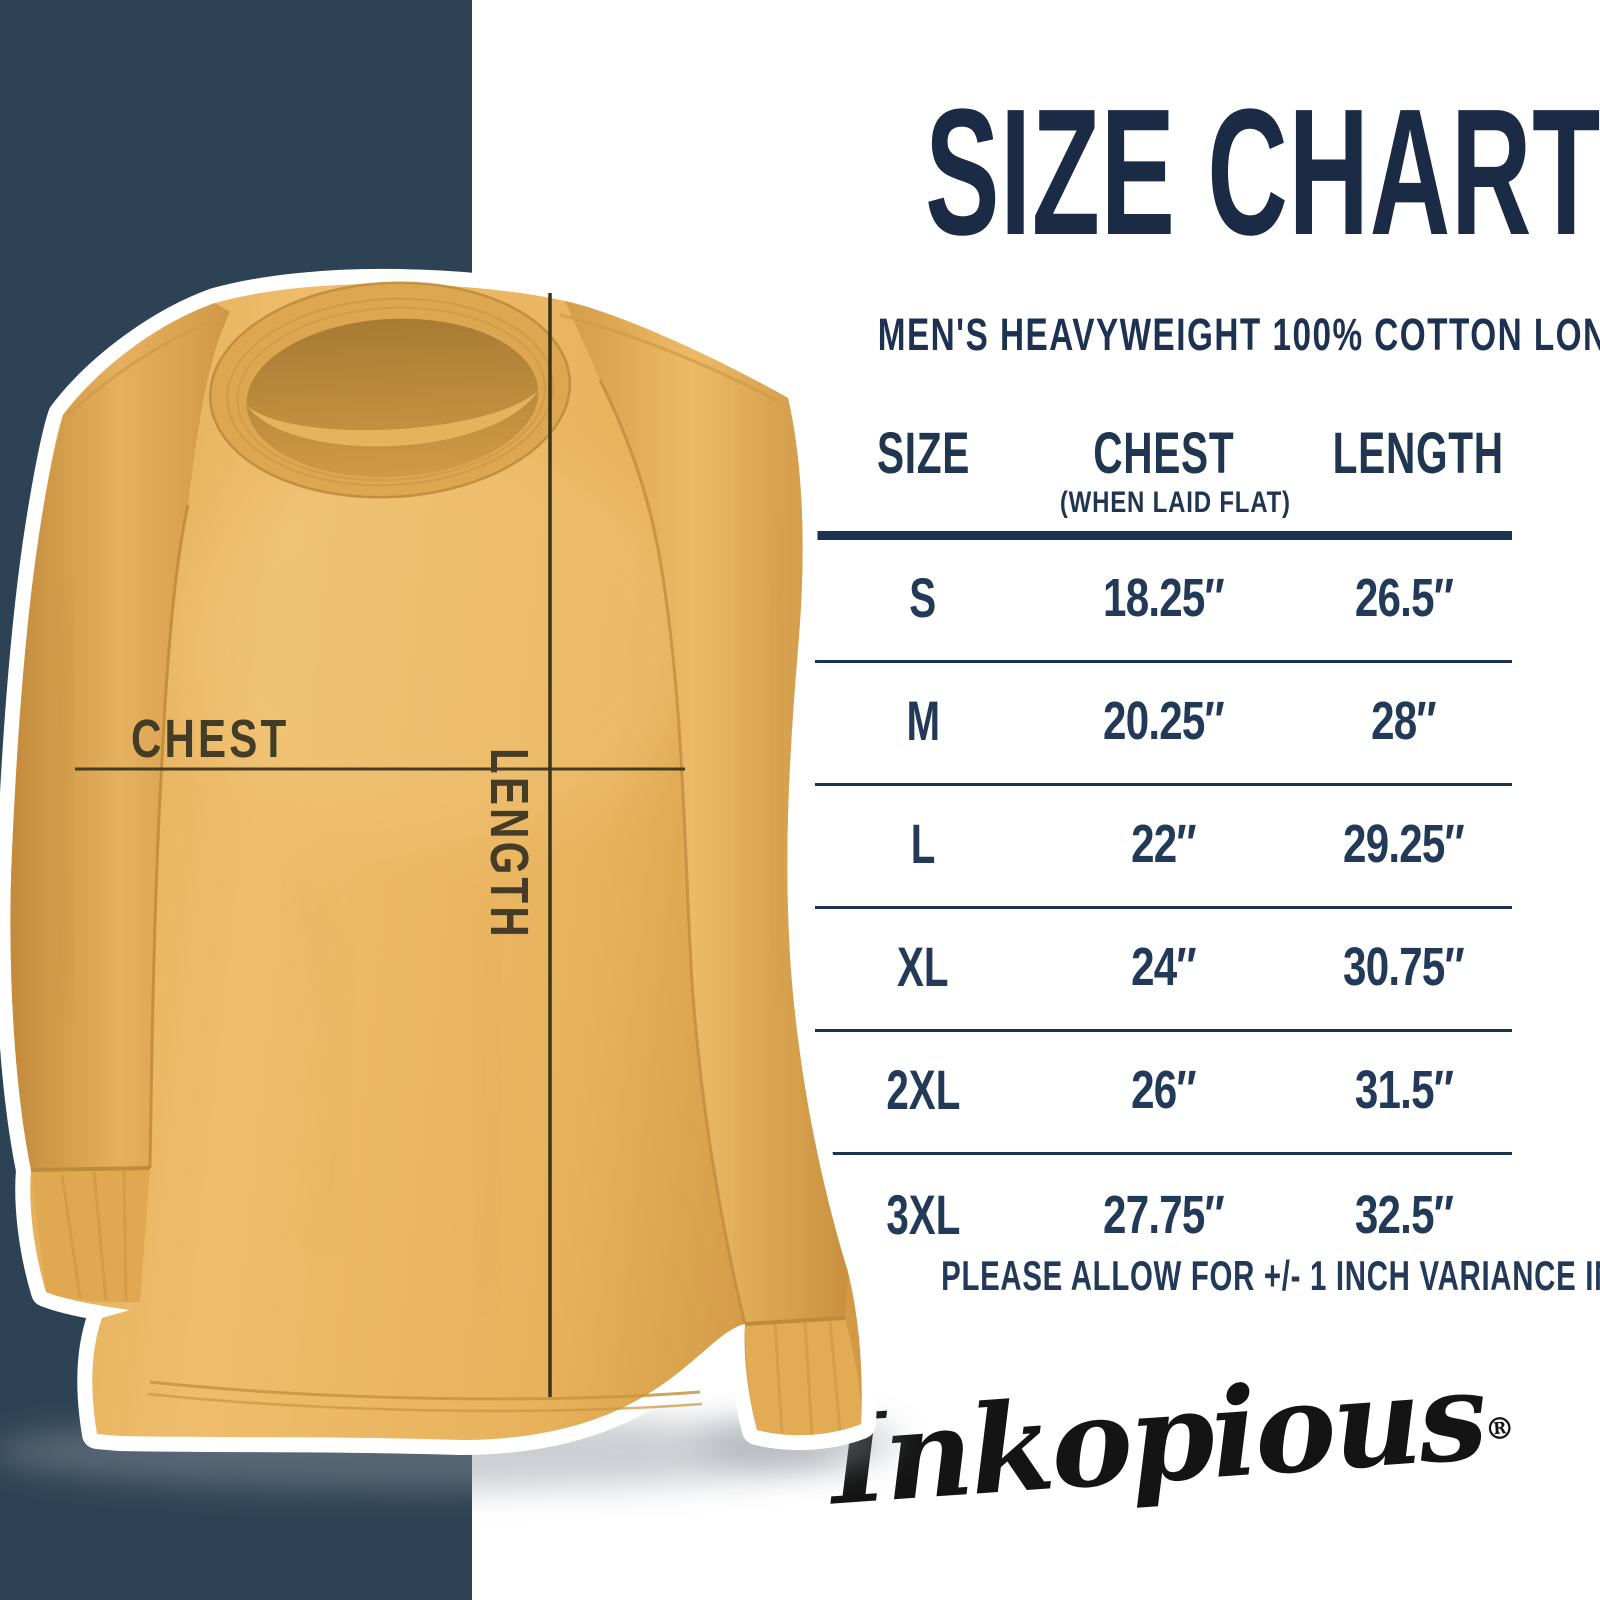  Describe the element at coordinates (923, 966) in the screenshot. I see `size-cell: XL` at that location.